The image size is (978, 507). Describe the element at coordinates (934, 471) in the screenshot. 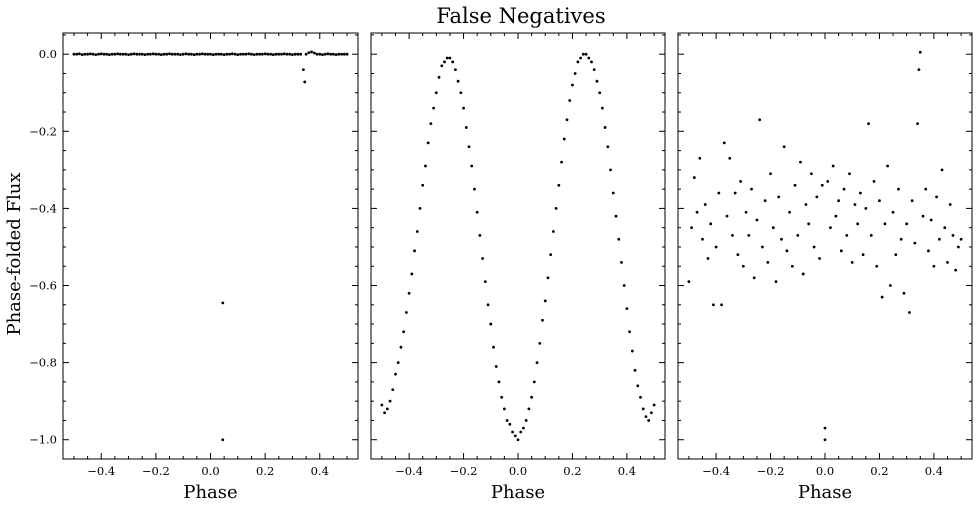

I see `x-tick-label: 0.4` at that location.